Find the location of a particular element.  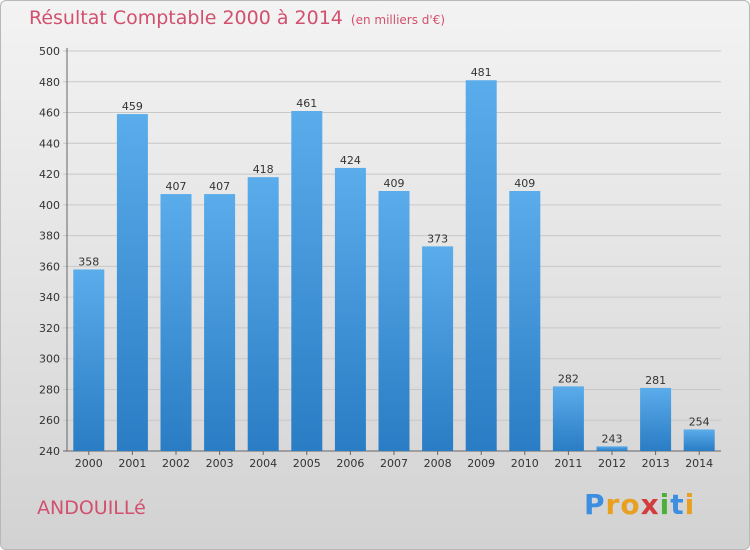

data-label: 461 is located at coordinates (306, 103).